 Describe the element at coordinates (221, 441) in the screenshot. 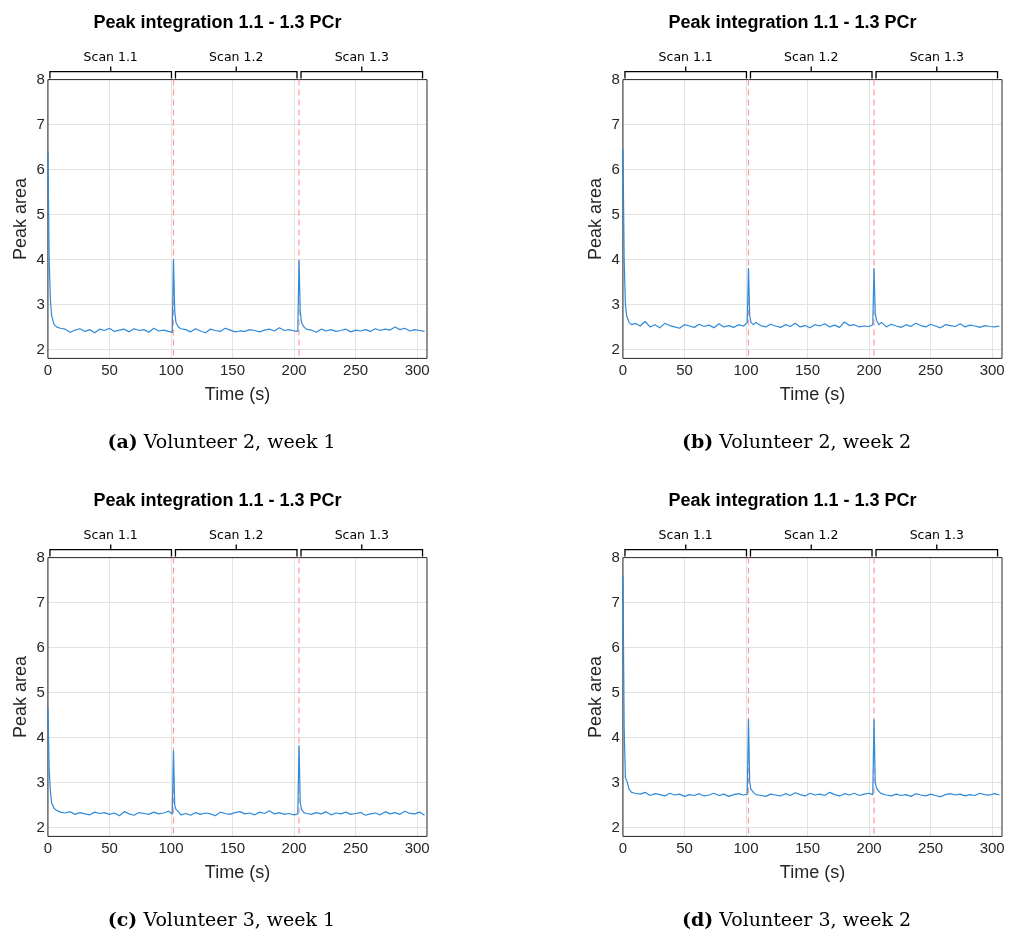

I see `text: (a) Volunteer 2, week 1` at that location.